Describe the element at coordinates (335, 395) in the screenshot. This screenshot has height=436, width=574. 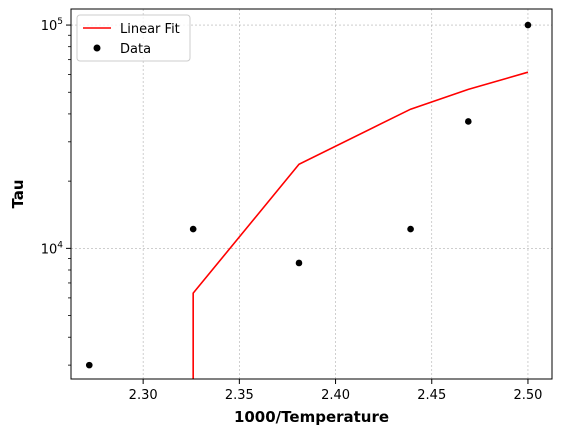
I see `x-tick-label: 2.40` at that location.